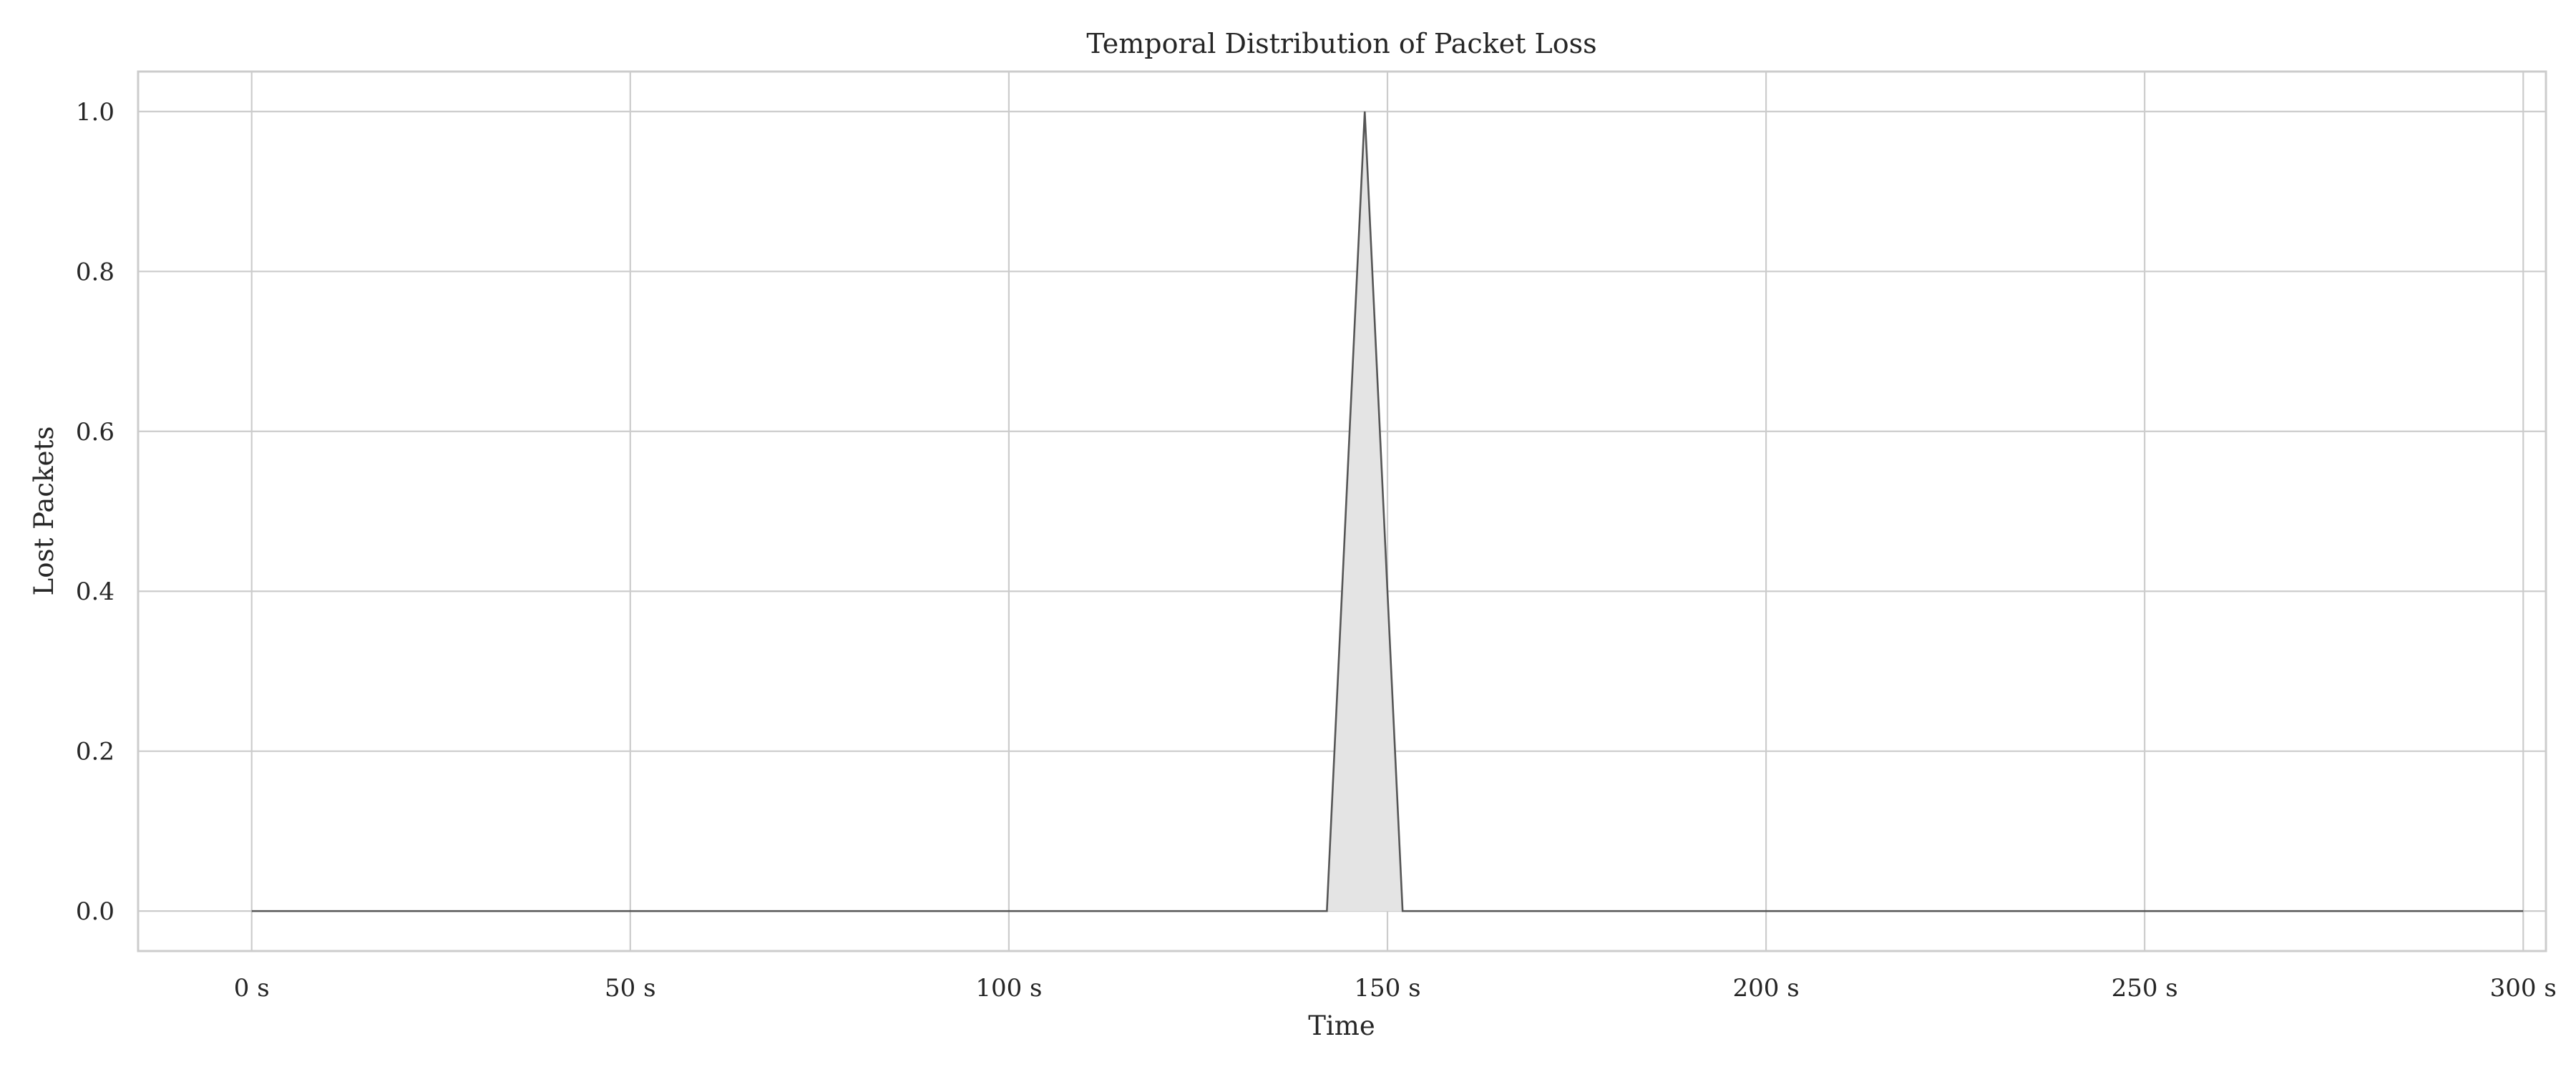  I want to click on y-tick-label-0: 0.0, so click(95, 911).